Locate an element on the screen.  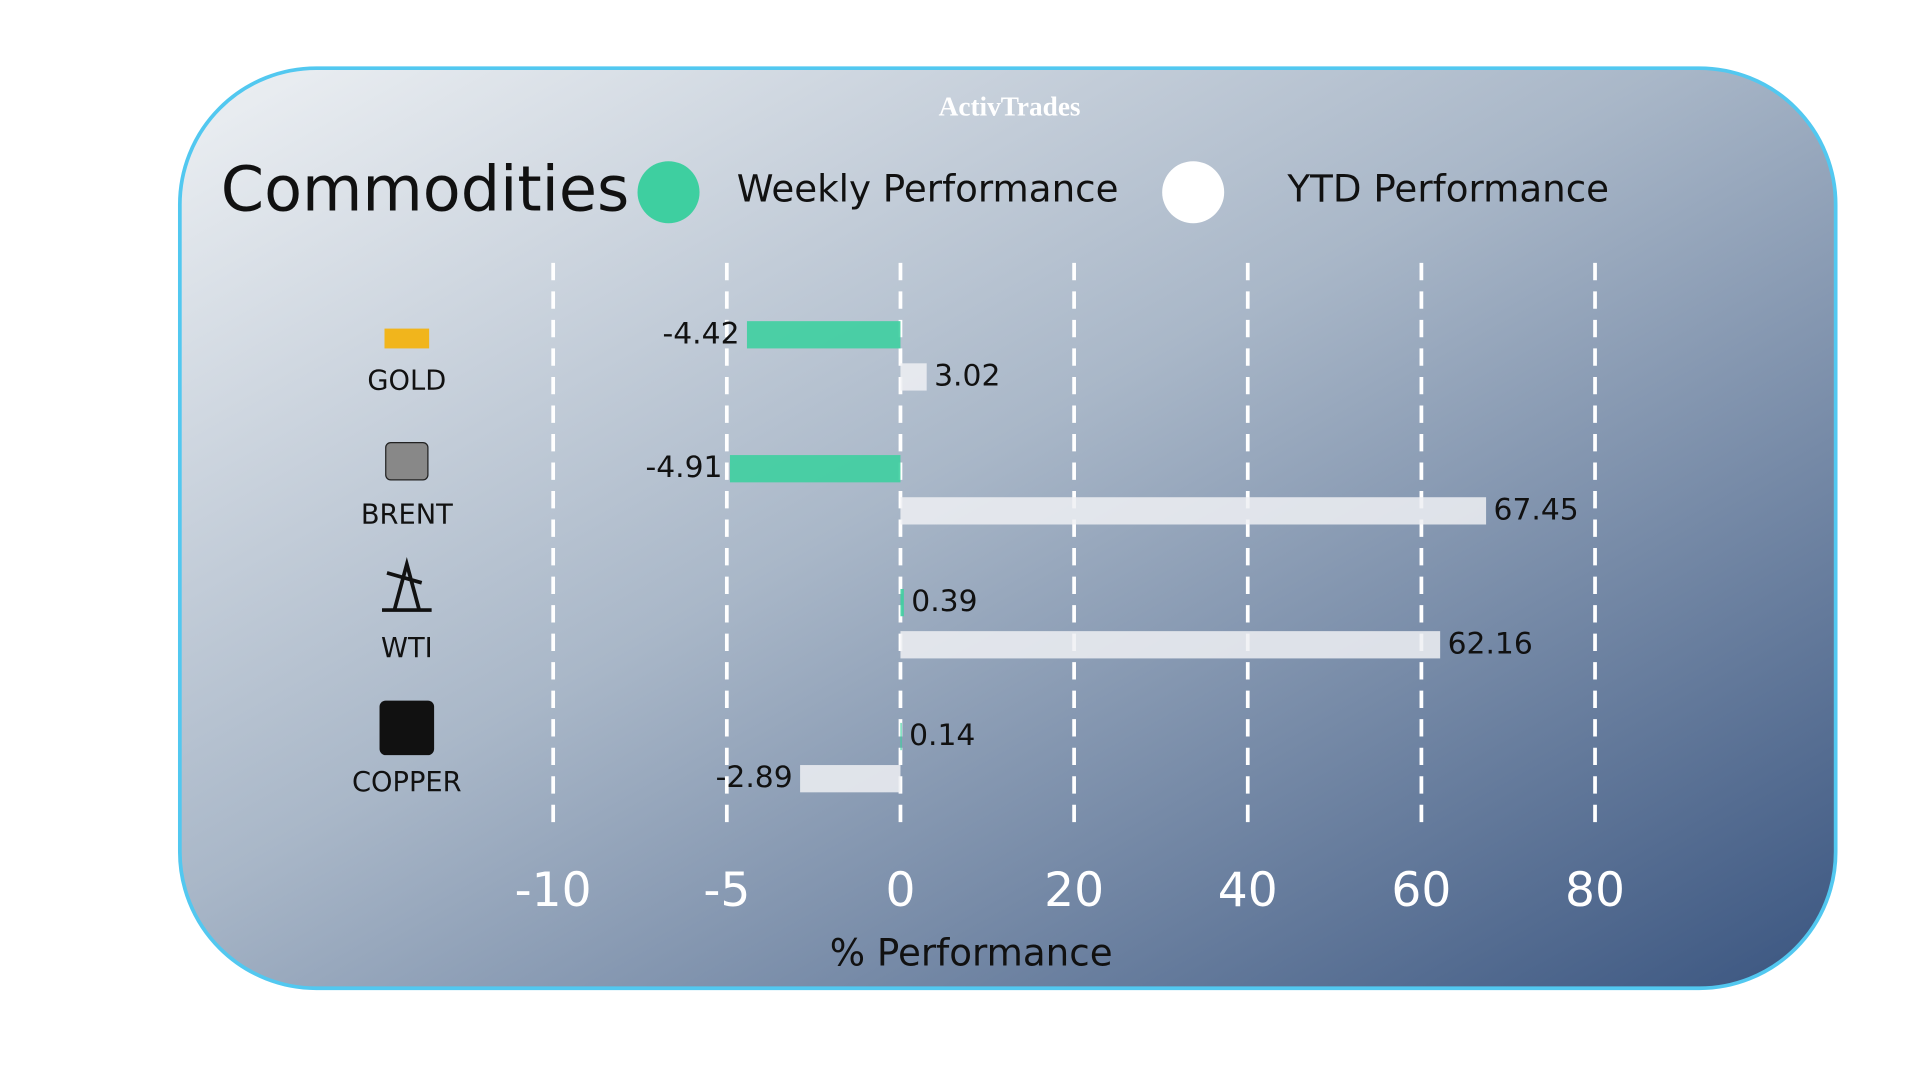
value-label: -4.91 is located at coordinates (684, 467).